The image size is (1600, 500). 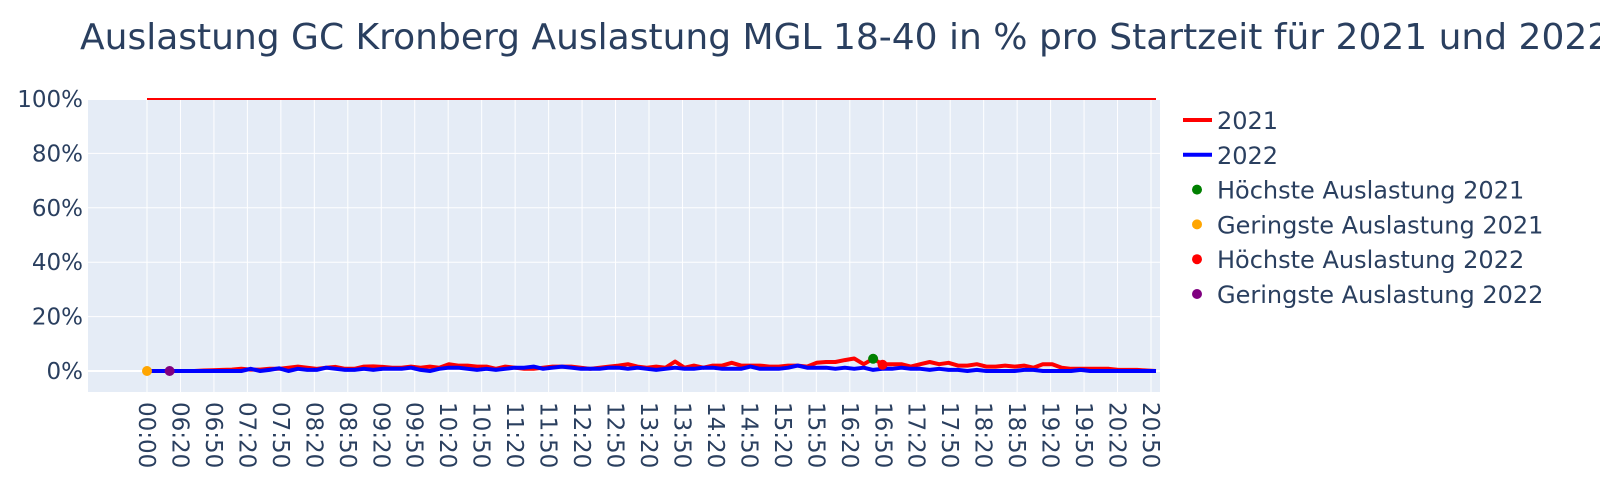 I want to click on x-tick-label: 08:20, so click(x=313, y=435).